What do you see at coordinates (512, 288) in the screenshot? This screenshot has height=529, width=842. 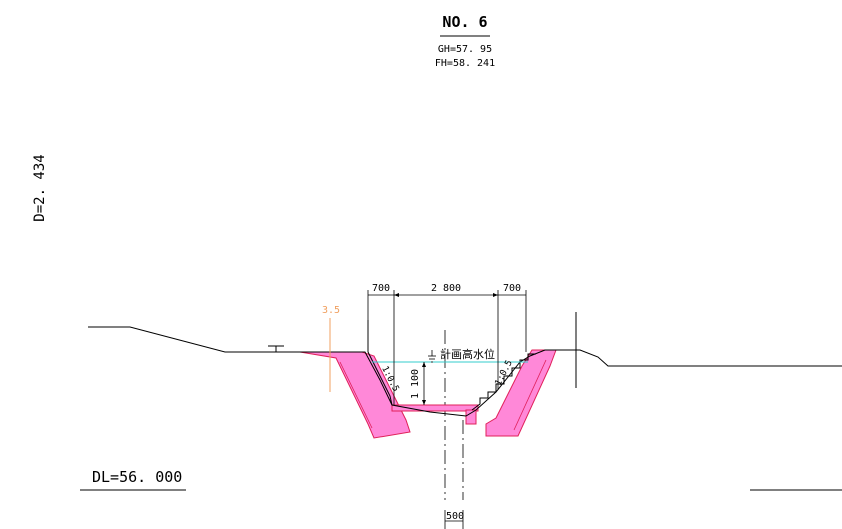 I see `dim-right-berm: 700` at bounding box center [512, 288].